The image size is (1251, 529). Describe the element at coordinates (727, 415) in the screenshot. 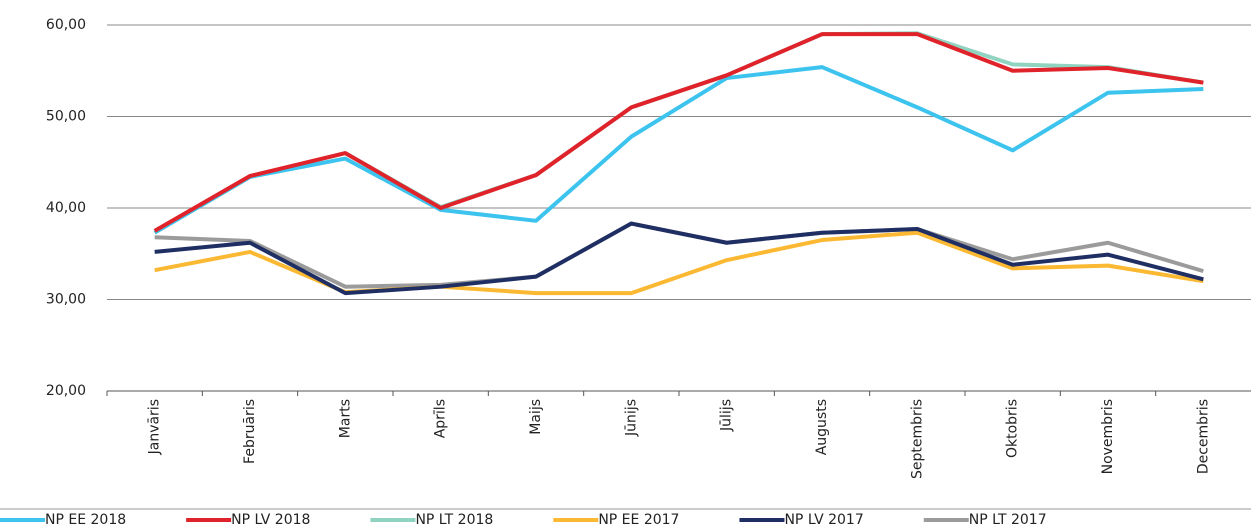

I see `x-tick-label: Jūlijs` at that location.